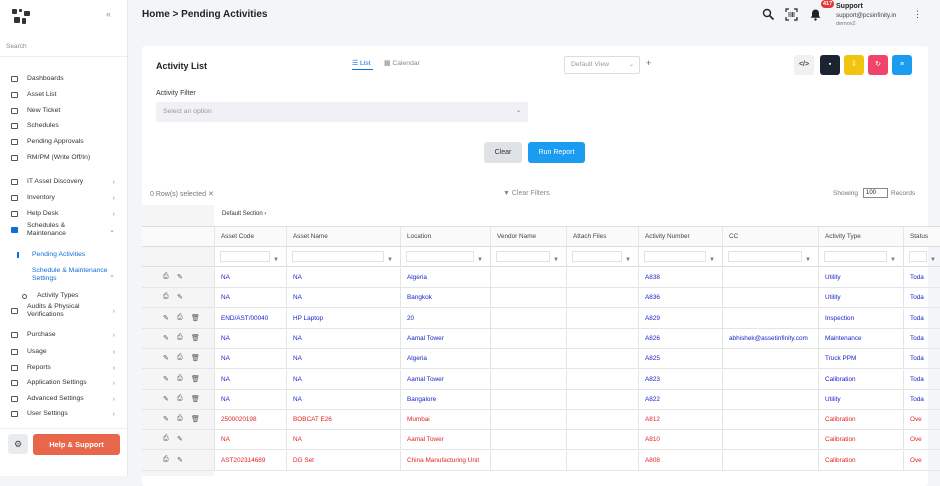 Image resolution: width=940 pixels, height=486 pixels. Describe the element at coordinates (541, 298) in the screenshot. I see `table-row: ⎙ ✎ NA NA Bangkok A836 Utility Toda` at that location.